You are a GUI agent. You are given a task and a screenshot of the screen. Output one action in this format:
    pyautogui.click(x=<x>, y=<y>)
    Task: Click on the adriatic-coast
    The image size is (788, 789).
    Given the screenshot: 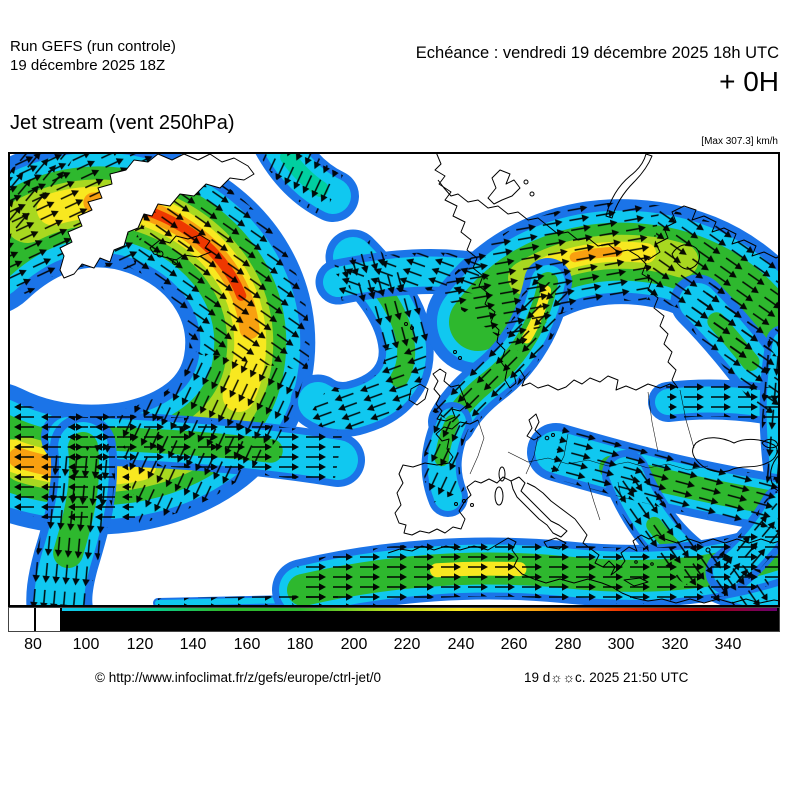 What is the action you would take?
    pyautogui.click(x=551, y=501)
    